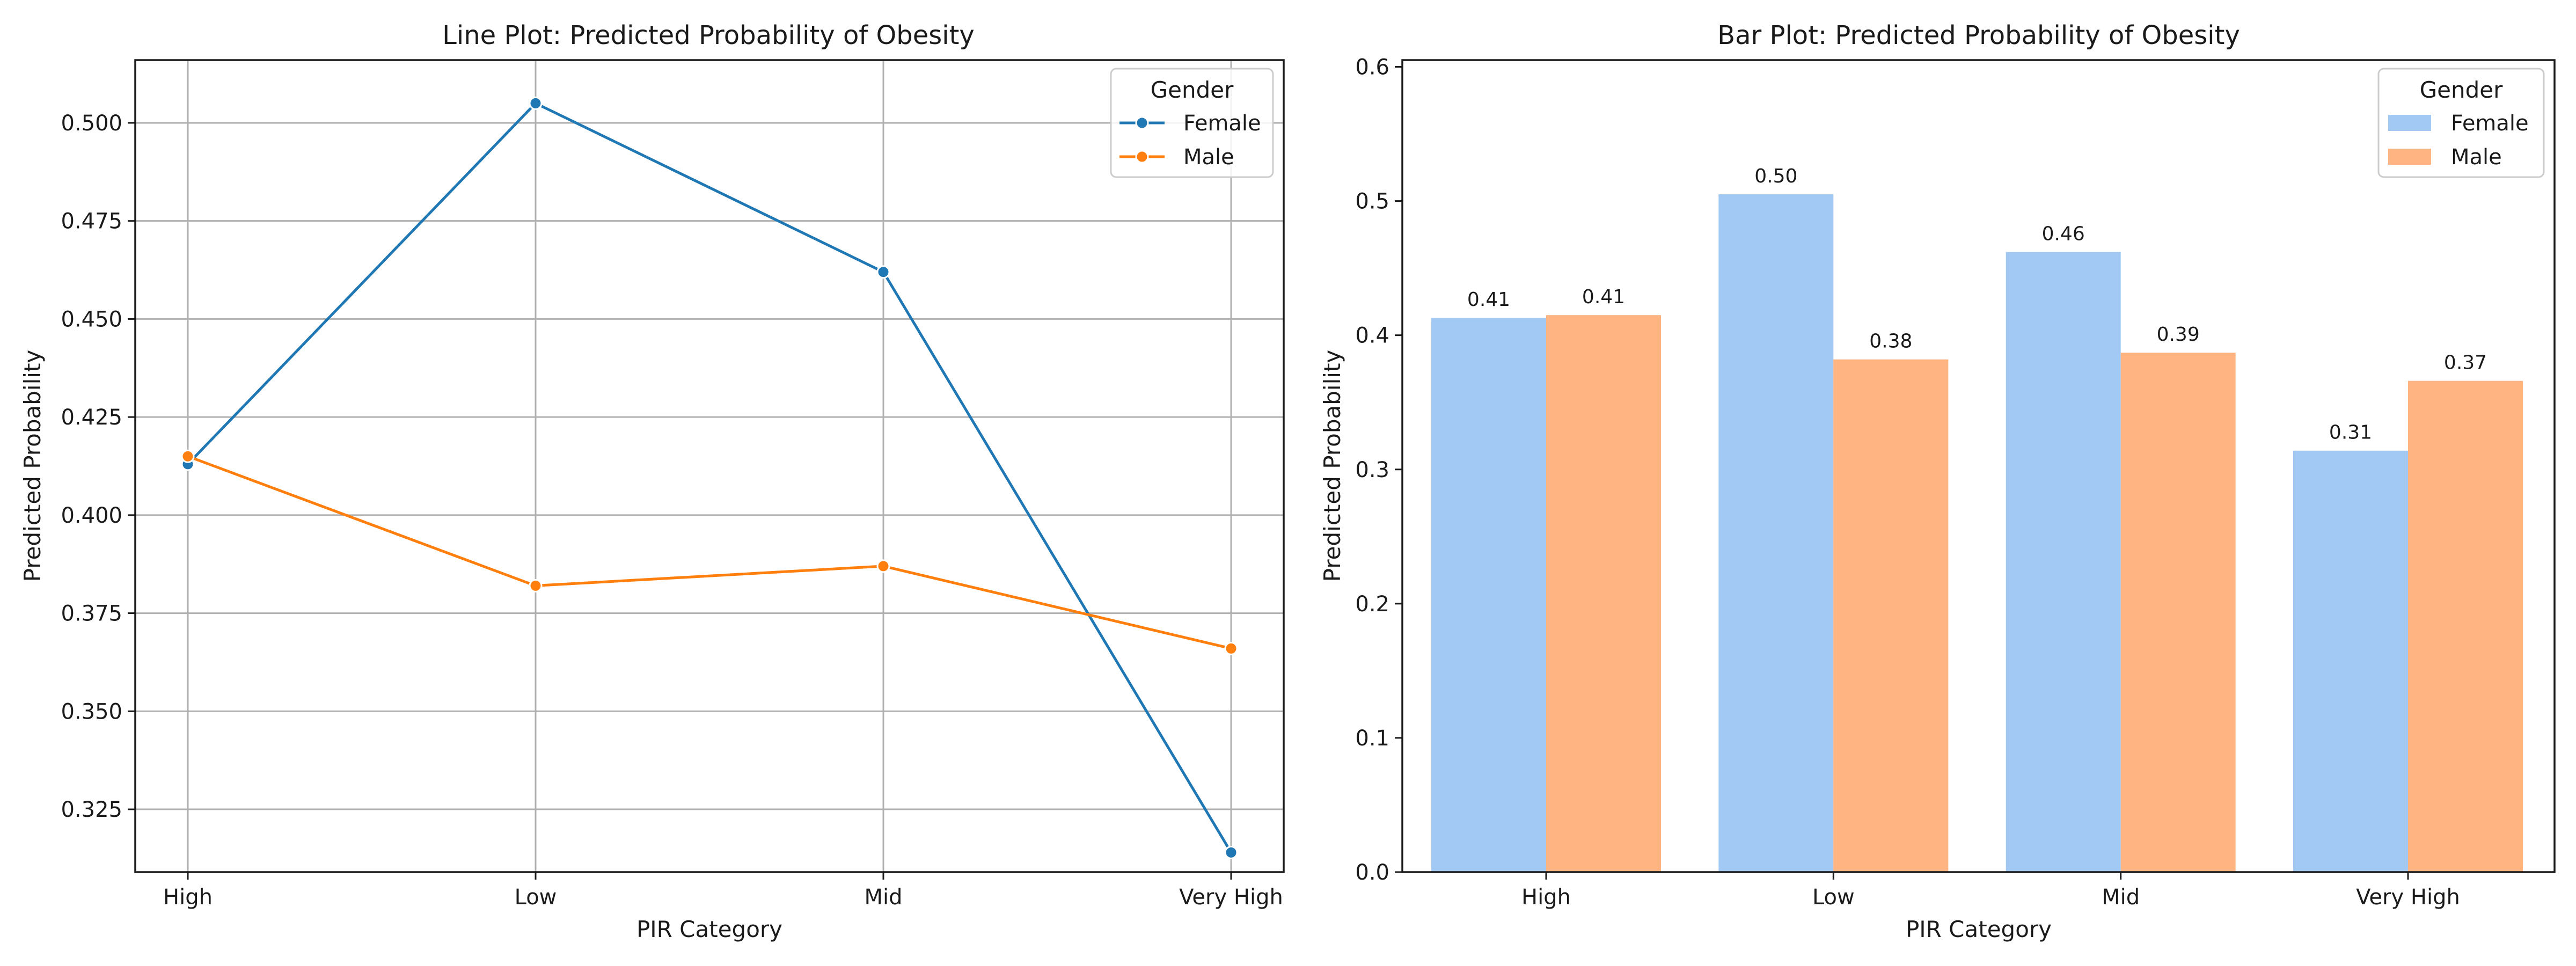 The width and height of the screenshot is (2576, 966). Describe the element at coordinates (709, 552) in the screenshot. I see `line-series-male` at that location.